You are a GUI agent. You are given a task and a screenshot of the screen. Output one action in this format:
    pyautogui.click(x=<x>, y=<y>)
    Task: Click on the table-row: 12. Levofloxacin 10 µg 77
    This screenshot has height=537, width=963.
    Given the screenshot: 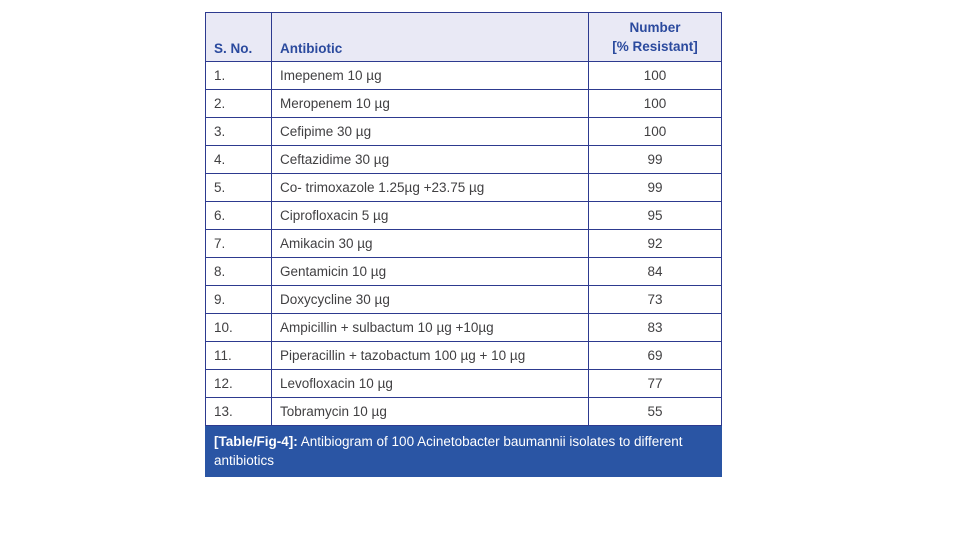 What is the action you would take?
    pyautogui.click(x=463, y=383)
    